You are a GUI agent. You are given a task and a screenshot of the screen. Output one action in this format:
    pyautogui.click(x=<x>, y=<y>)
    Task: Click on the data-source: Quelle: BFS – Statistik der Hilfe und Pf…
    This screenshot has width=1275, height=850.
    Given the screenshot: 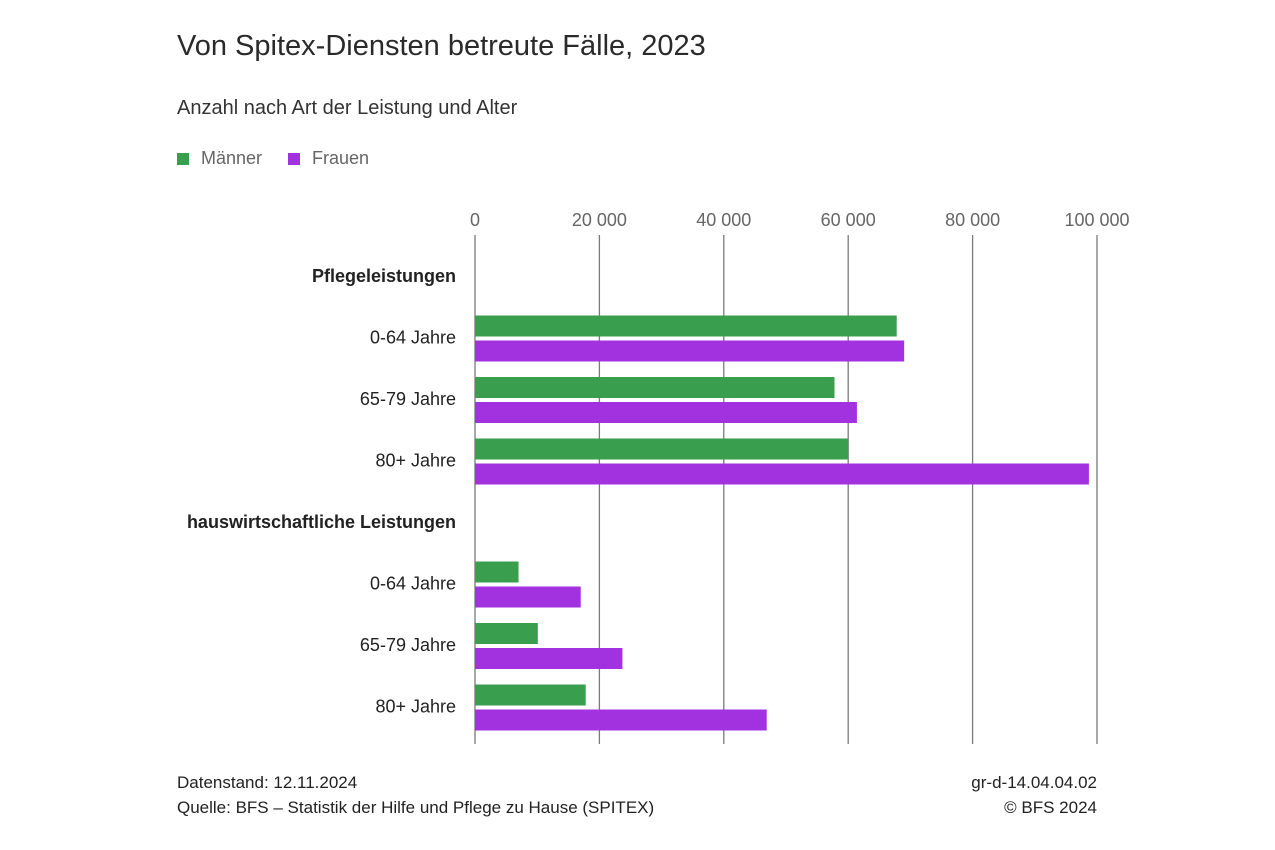 What is the action you would take?
    pyautogui.click(x=416, y=807)
    